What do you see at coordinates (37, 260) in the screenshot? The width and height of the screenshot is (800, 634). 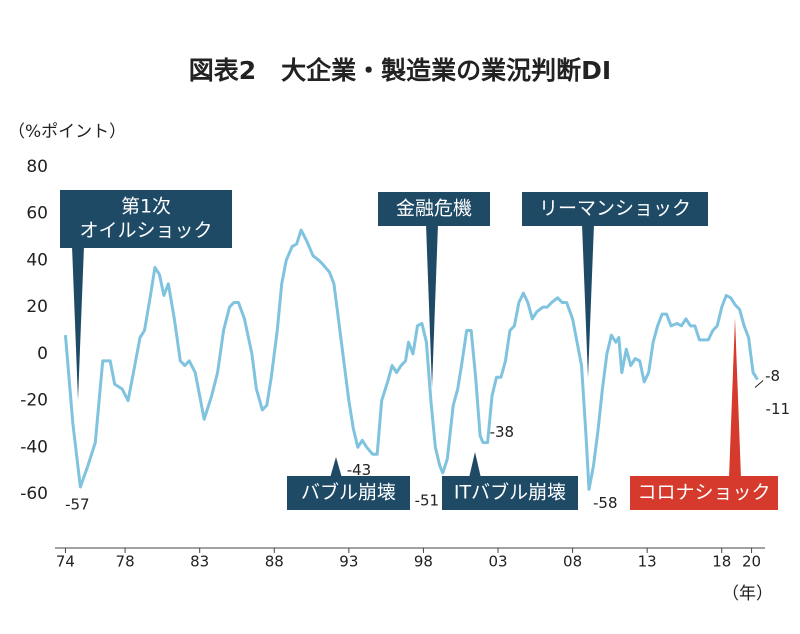 I see `y-tick-label: 40` at bounding box center [37, 260].